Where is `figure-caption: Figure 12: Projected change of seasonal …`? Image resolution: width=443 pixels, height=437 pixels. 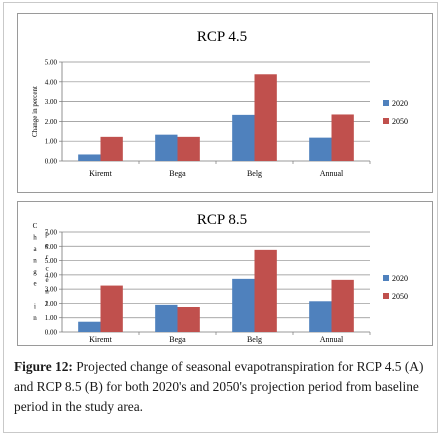
figure-caption: Figure 12: Projected change of seasonal … is located at coordinates (223, 387).